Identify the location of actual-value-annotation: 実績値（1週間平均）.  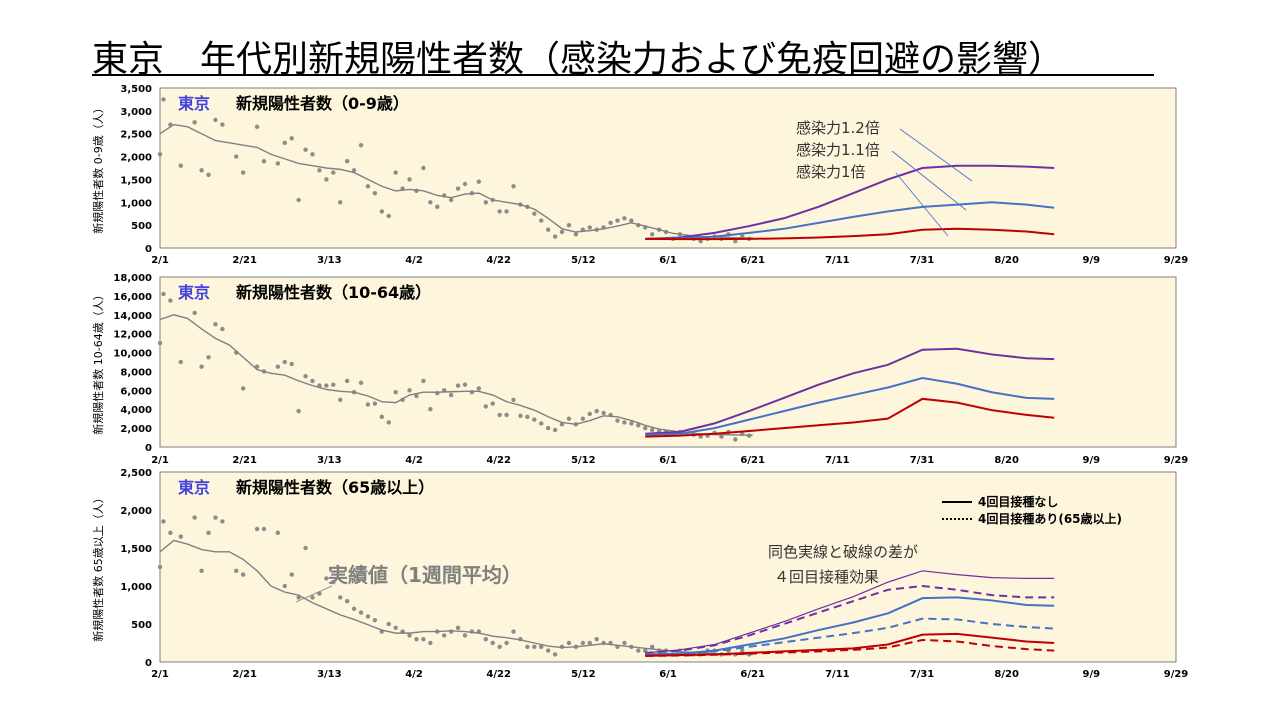
(425, 575).